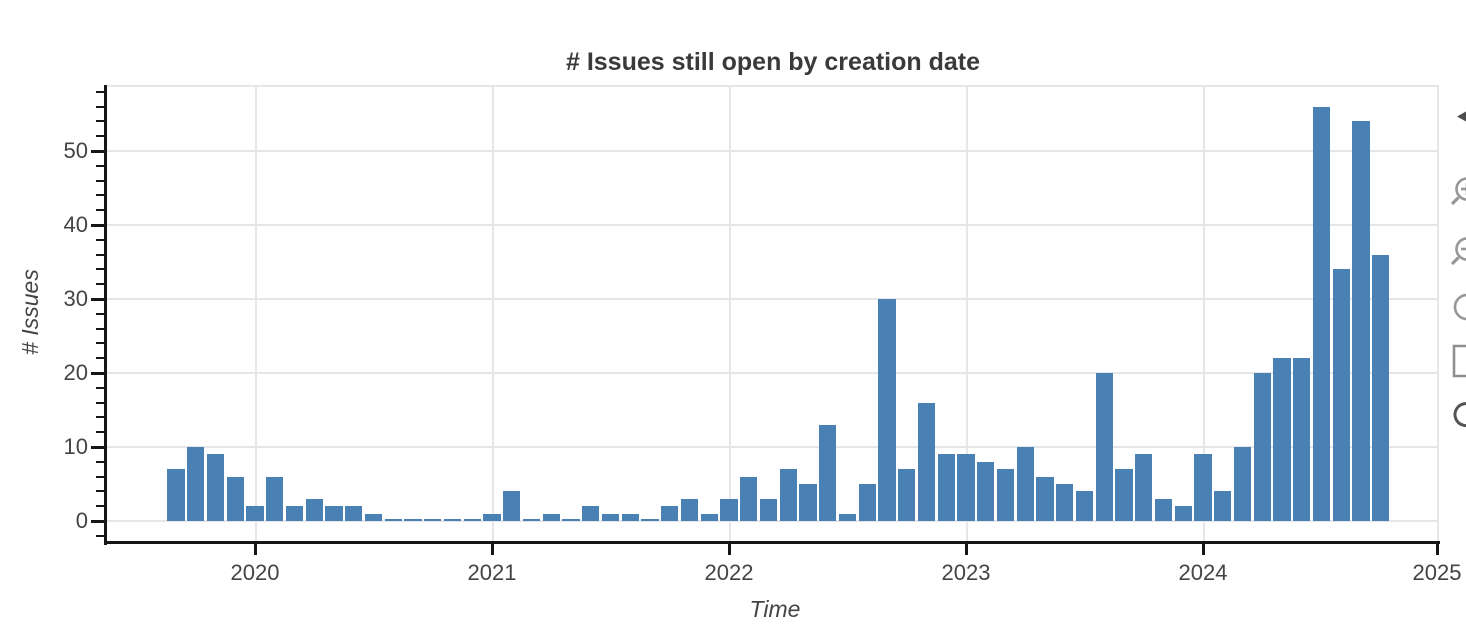 The height and width of the screenshot is (634, 1466). I want to click on reset-tool-button, so click(1457, 416).